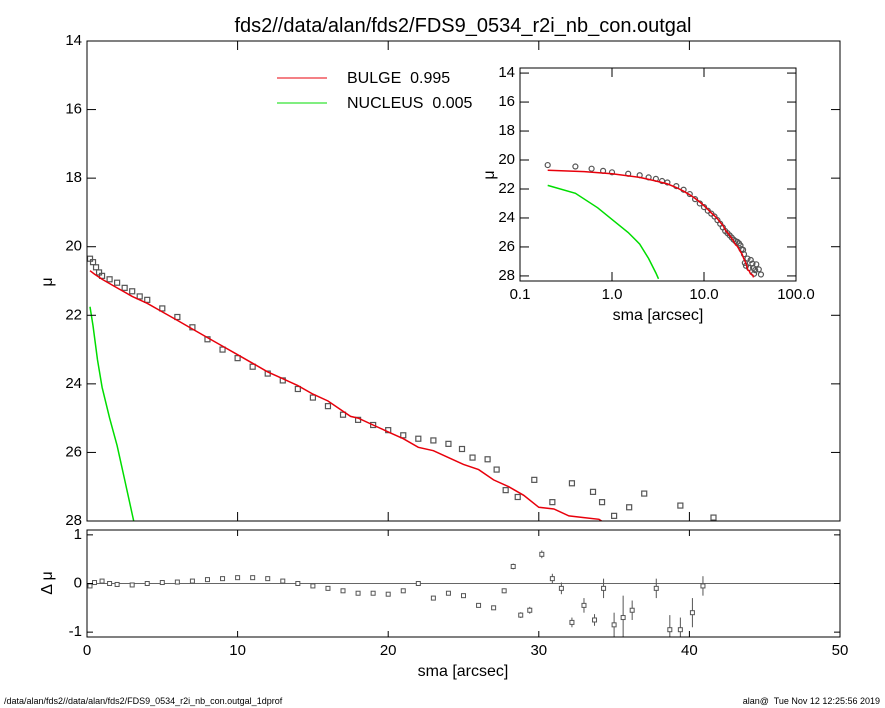 Image resolution: width=885 pixels, height=708 pixels. What do you see at coordinates (78, 534) in the screenshot?
I see `y-tick-label: 1` at bounding box center [78, 534].